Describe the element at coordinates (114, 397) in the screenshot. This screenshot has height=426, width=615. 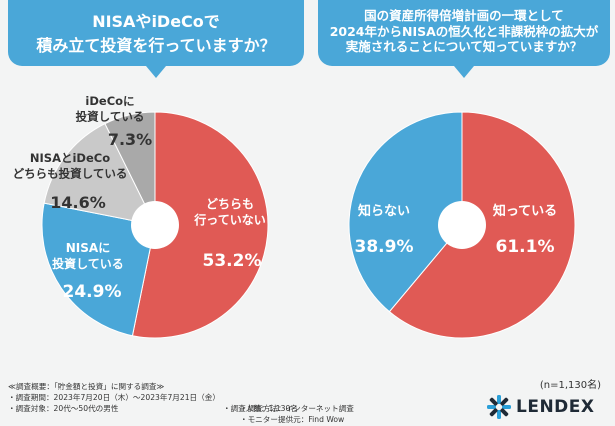
I see `survey-period: ・調査期間：2023年7月20日（木）〜2023年7月21日（金）` at that location.